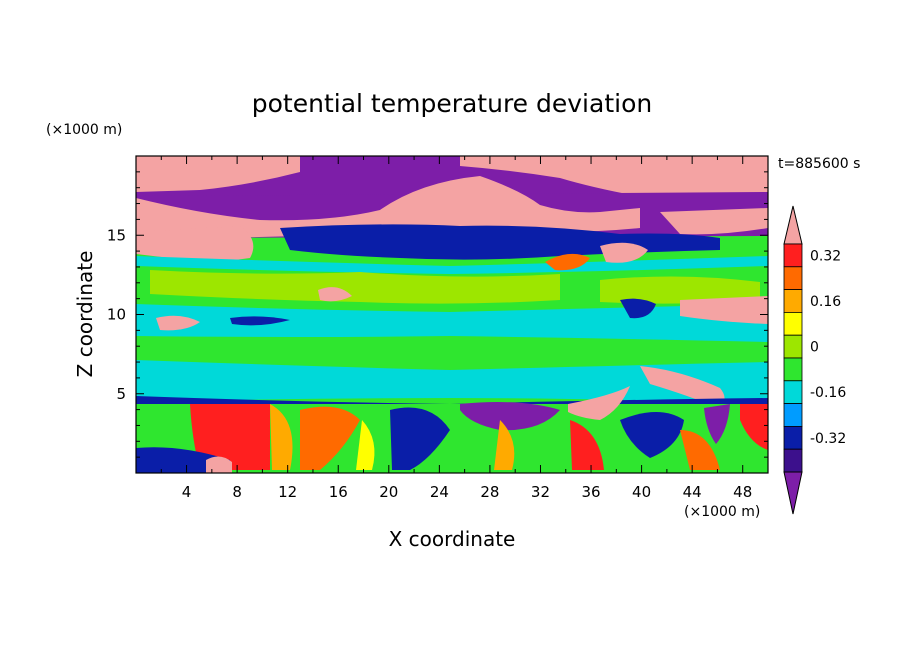 This screenshot has height=658, width=904. Describe the element at coordinates (793, 225) in the screenshot. I see `colorbar-top-triangle` at that location.